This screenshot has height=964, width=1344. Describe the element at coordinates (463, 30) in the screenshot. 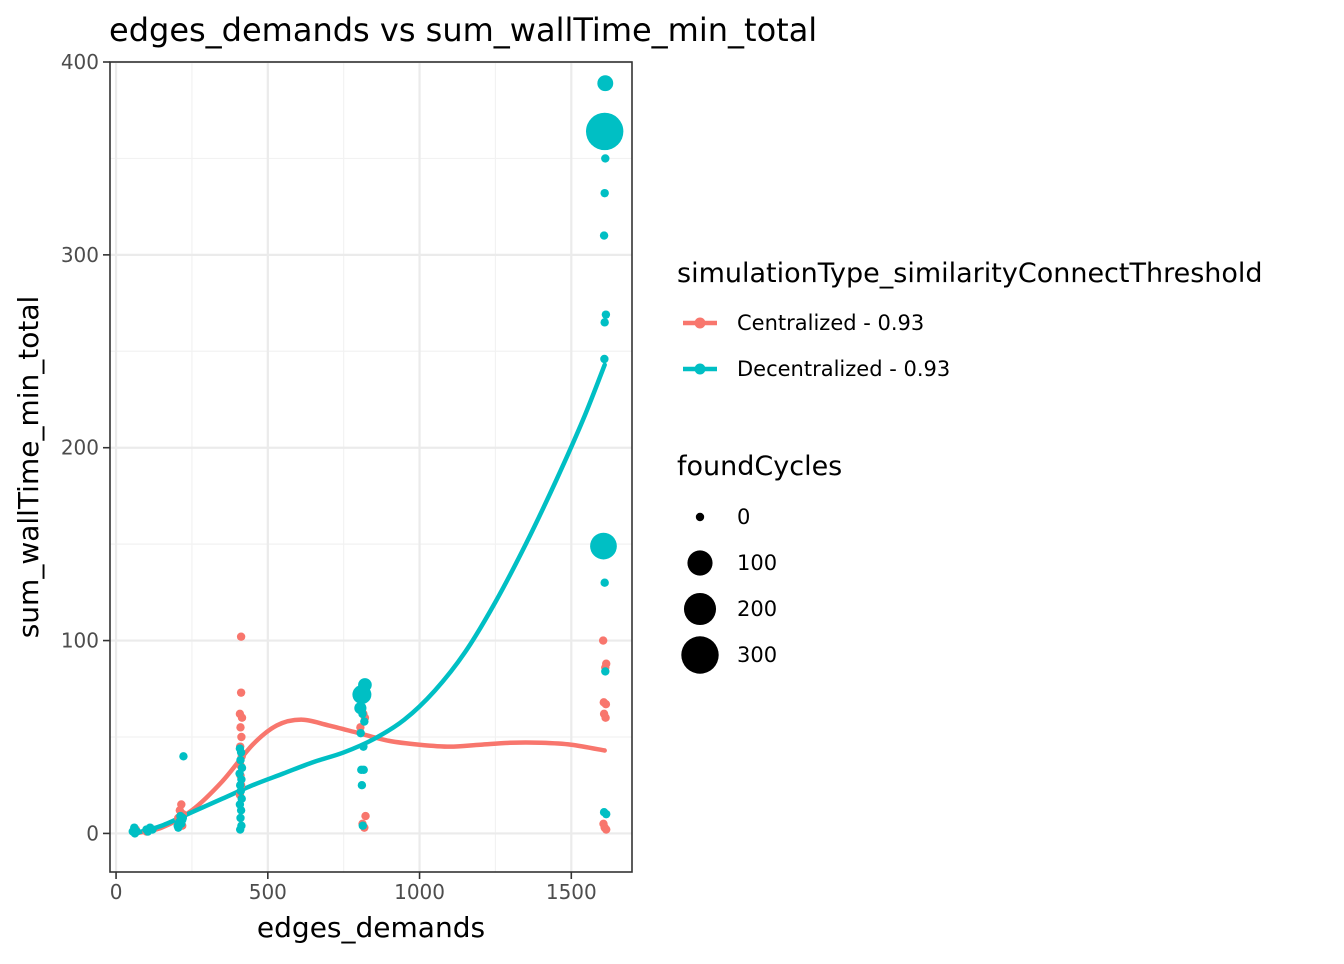

I see `chart-title: edges_demands vs sum_wallTime_min_total` at that location.